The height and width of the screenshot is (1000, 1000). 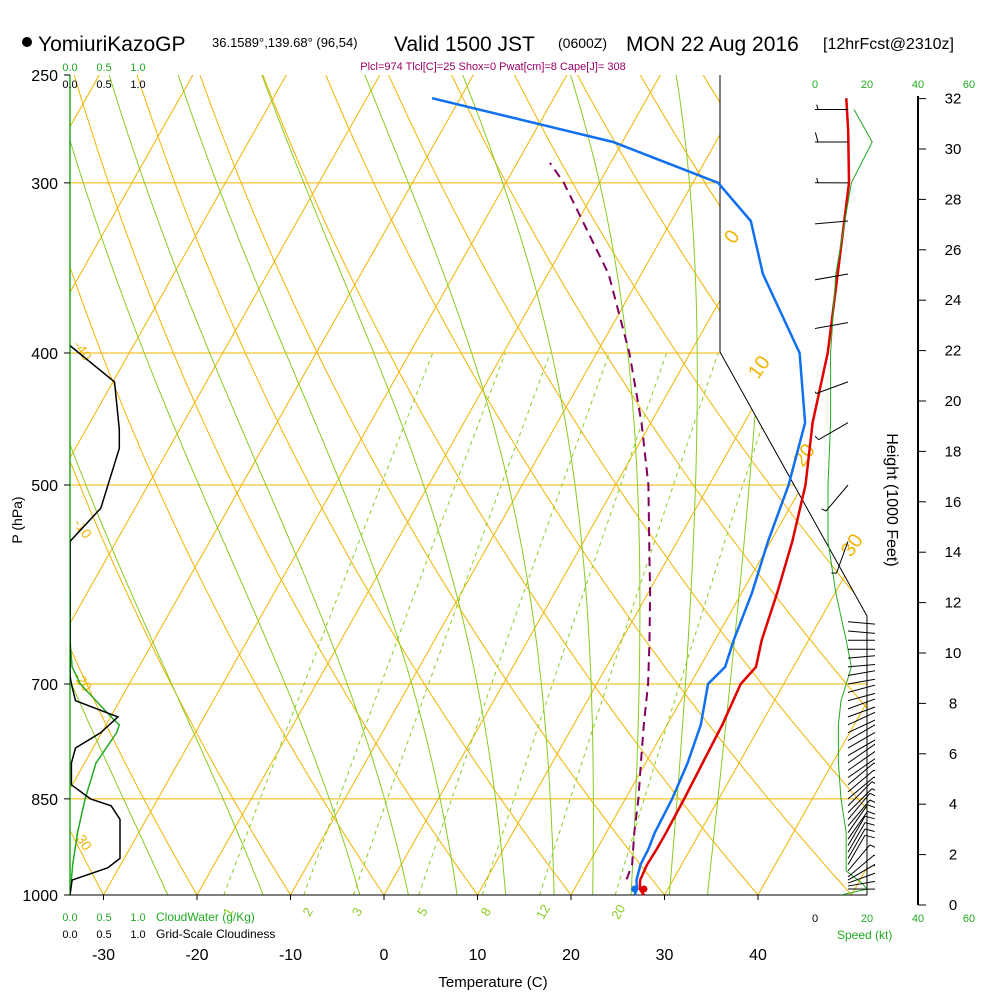 I want to click on cloudiness-top-tick: 0.5, so click(x=103, y=85).